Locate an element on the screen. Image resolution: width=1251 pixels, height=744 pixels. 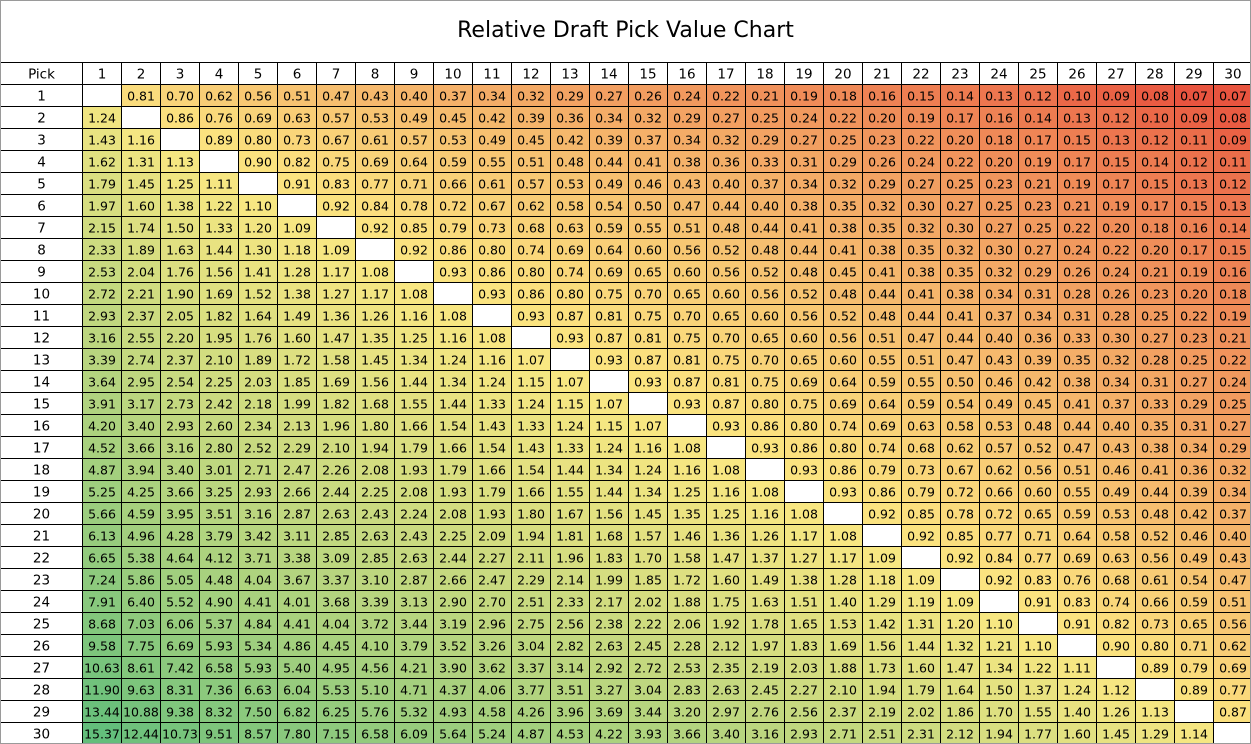
value-label: 0.59 is located at coordinates (453, 162).